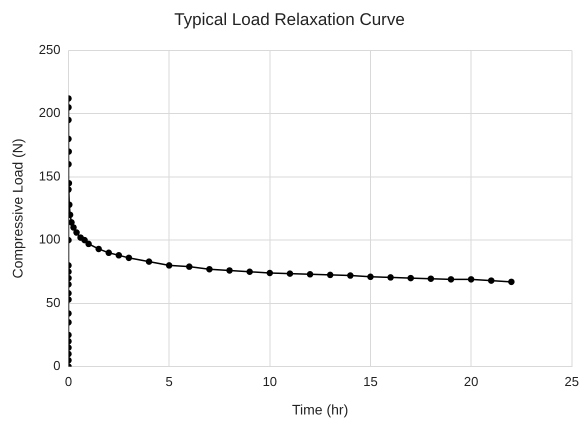 The width and height of the screenshot is (587, 425). Describe the element at coordinates (56, 366) in the screenshot. I see `y-tick-label: 0` at that location.